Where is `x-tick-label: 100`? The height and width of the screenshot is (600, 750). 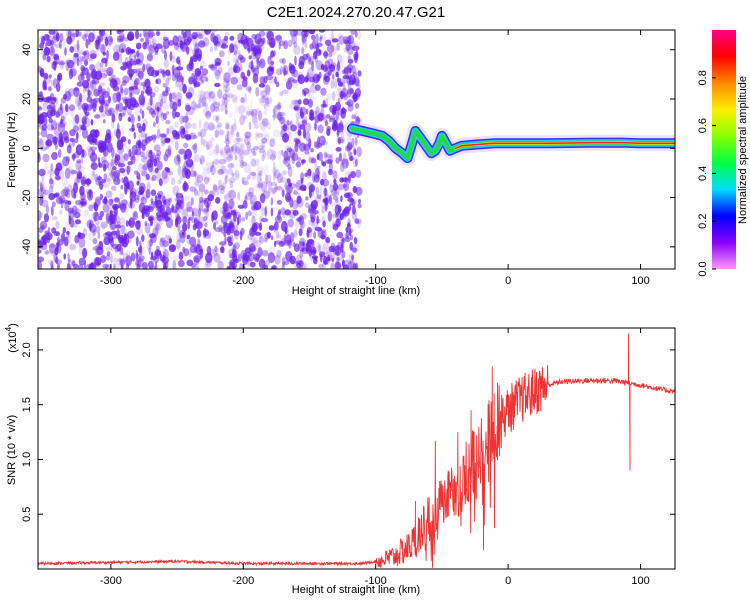 x-tick-label: 100 is located at coordinates (640, 581).